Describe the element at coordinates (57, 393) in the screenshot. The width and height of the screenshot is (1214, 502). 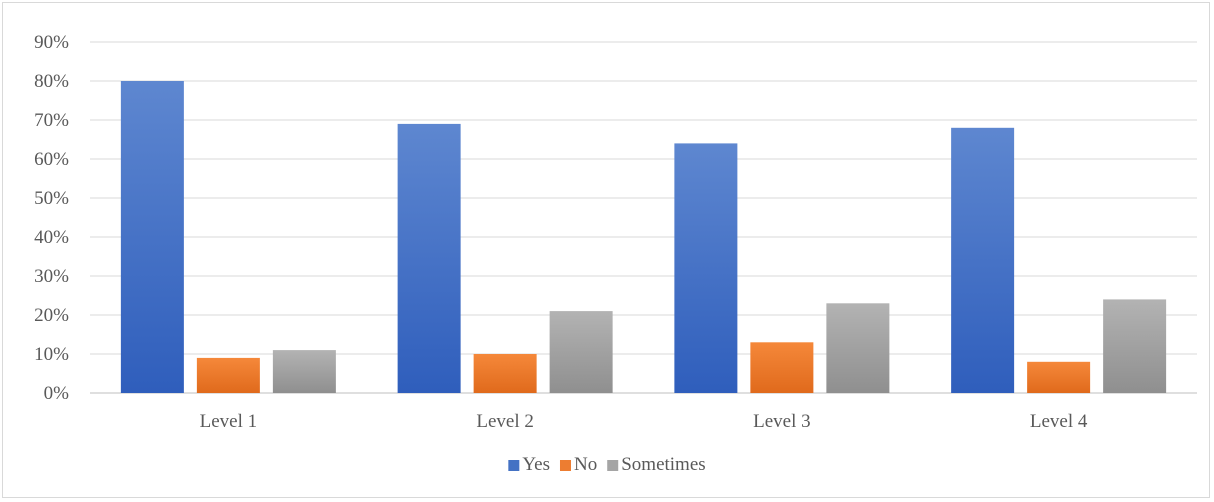
I see `y-tick-label: 0%` at that location.